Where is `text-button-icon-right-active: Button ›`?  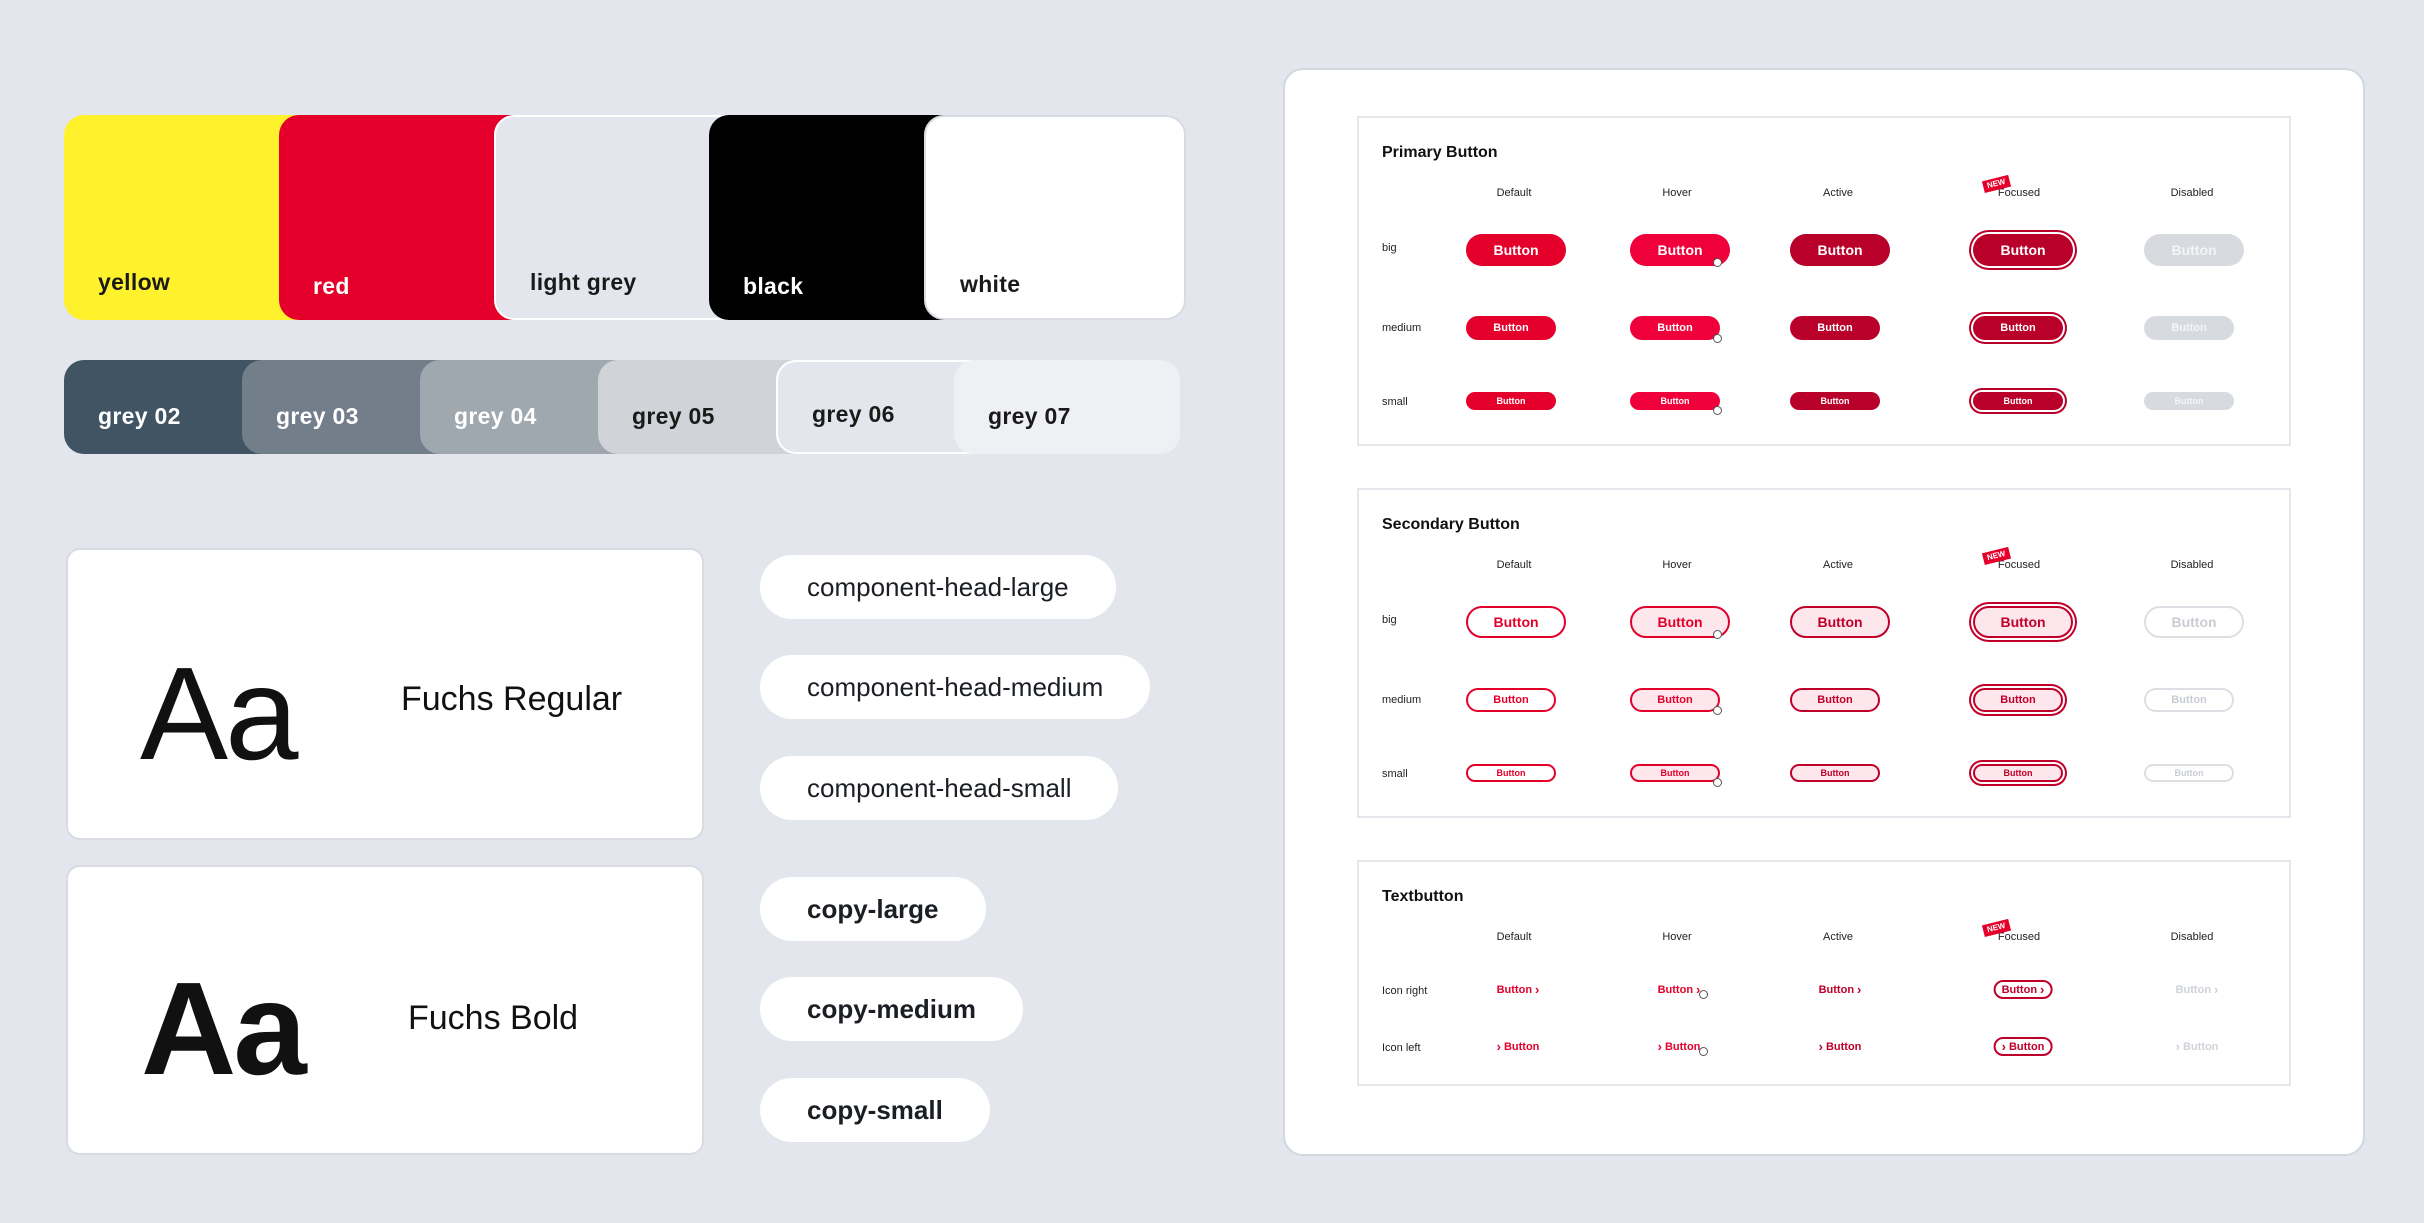 text-button-icon-right-active: Button › is located at coordinates (1840, 989).